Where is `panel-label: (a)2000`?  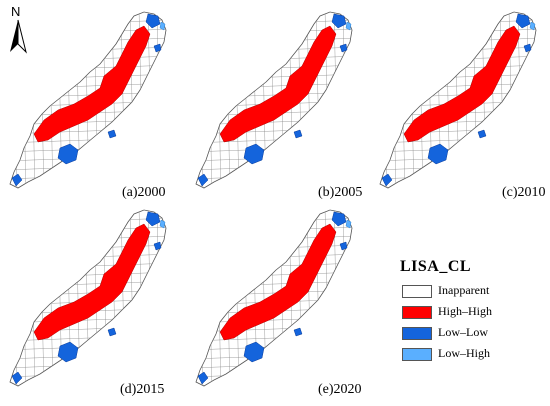 panel-label: (a)2000 is located at coordinates (144, 192).